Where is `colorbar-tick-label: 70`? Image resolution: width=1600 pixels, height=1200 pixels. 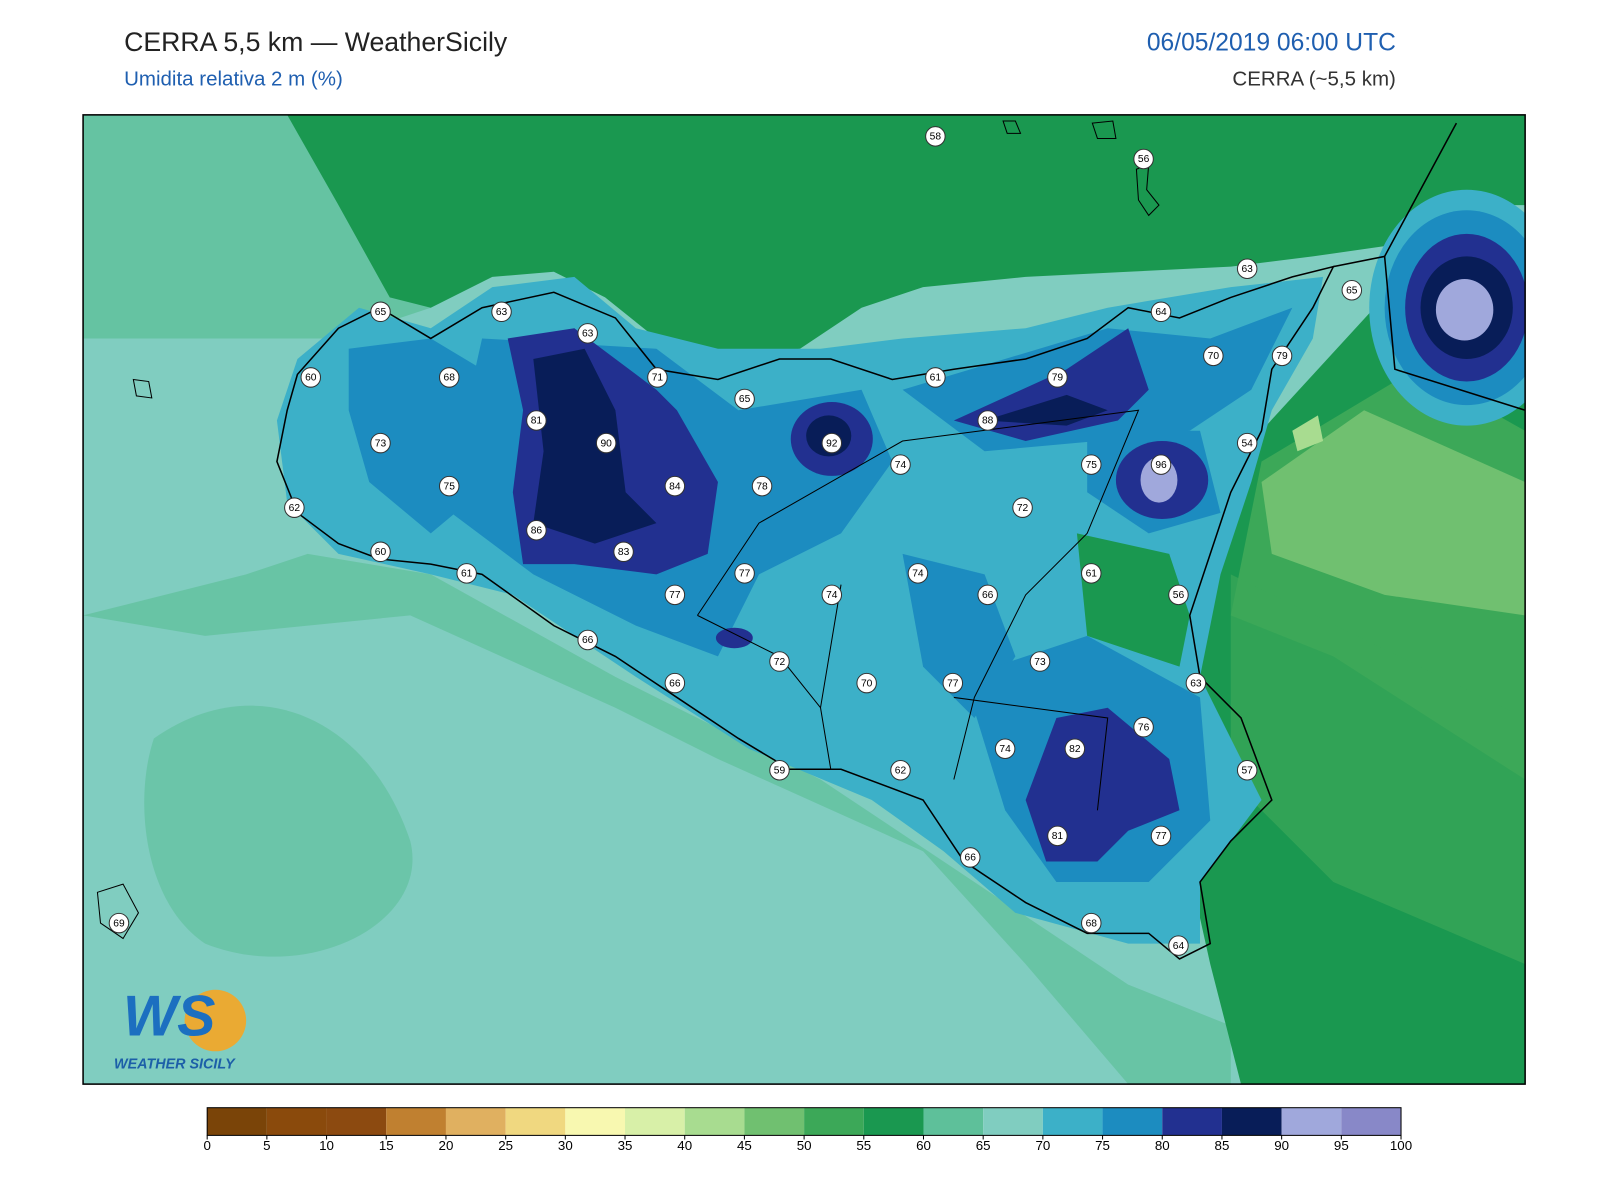 colorbar-tick-label: 70 is located at coordinates (1042, 1145).